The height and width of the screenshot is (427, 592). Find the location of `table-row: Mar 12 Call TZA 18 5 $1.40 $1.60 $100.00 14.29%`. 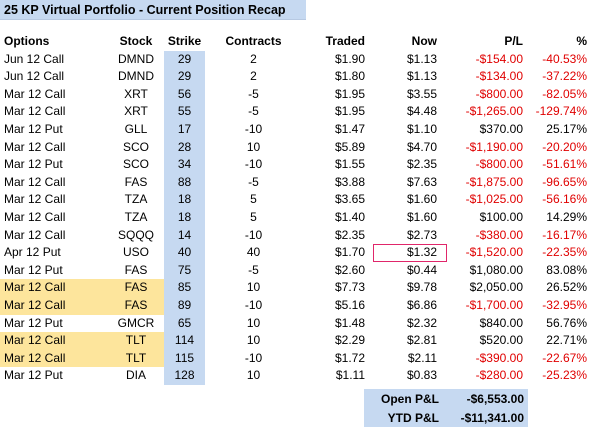

table-row: Mar 12 Call TZA 18 5 $1.40 $1.60 $100.00 14.29% is located at coordinates (296, 217).